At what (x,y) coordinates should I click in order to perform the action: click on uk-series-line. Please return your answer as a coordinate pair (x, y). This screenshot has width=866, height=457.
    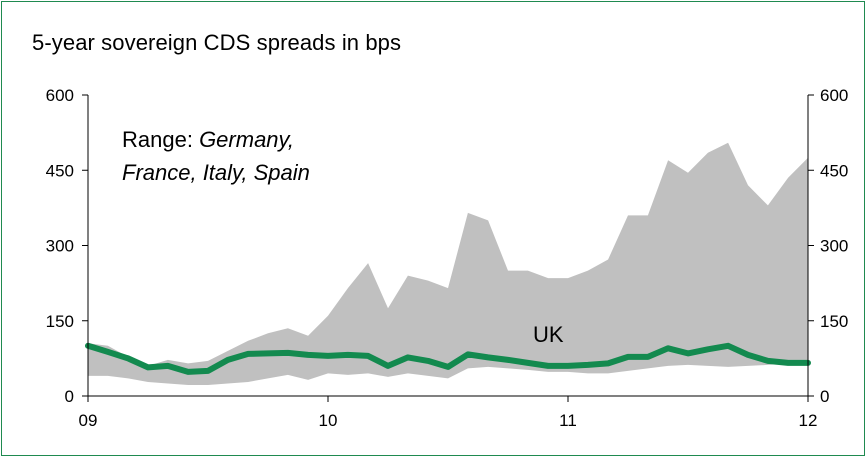
    Looking at the image, I should click on (448, 358).